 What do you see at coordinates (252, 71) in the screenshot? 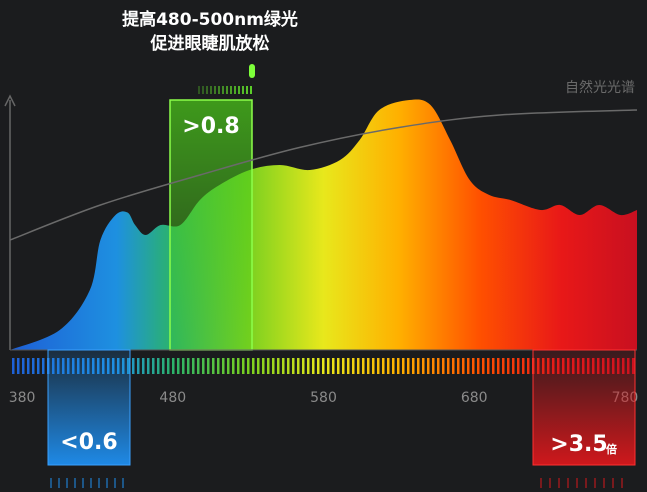
I see `marker` at bounding box center [252, 71].